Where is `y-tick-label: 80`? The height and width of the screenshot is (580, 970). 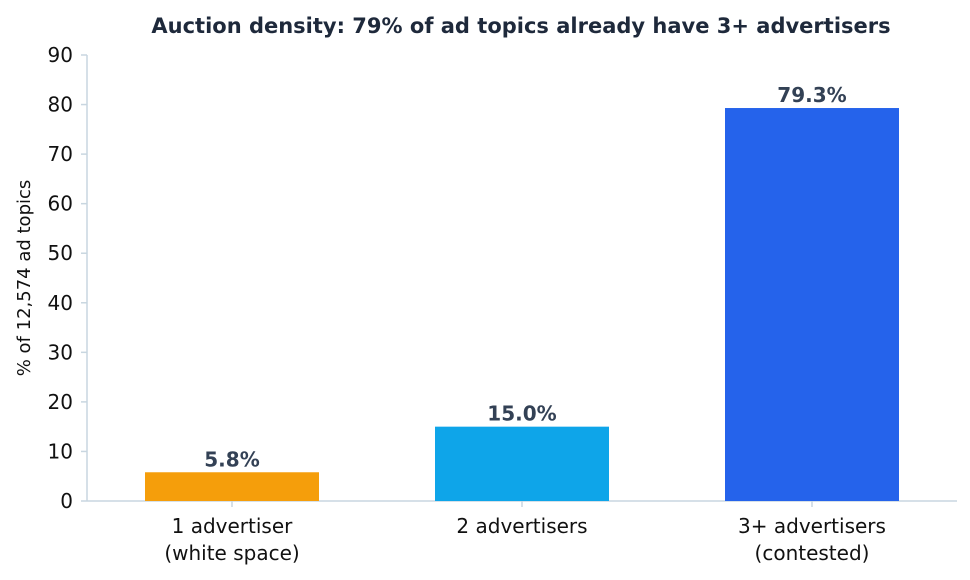
y-tick-label: 80 is located at coordinates (60, 105).